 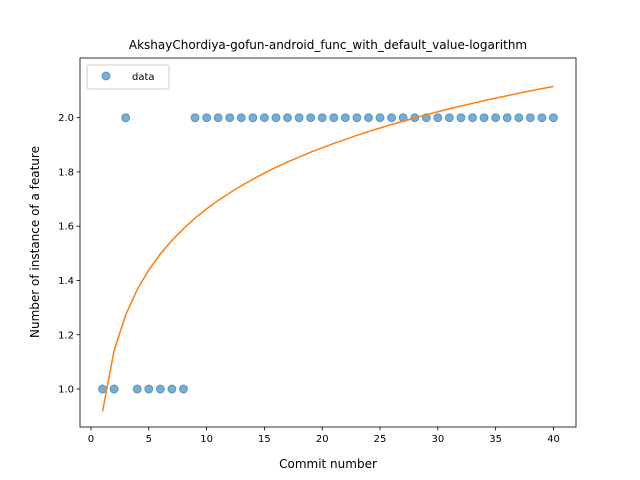 I want to click on x-tick-label: 20, so click(x=322, y=439).